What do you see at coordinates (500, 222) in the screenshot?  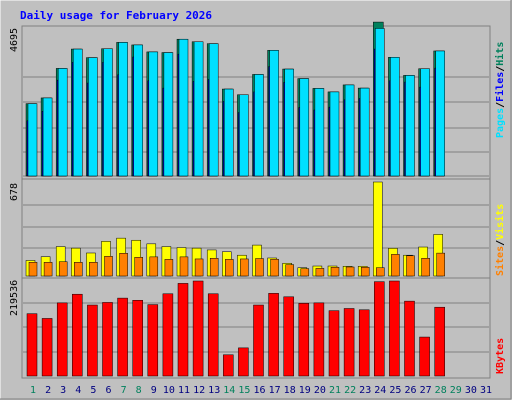 I see `legend-visits: Visits` at bounding box center [500, 222].